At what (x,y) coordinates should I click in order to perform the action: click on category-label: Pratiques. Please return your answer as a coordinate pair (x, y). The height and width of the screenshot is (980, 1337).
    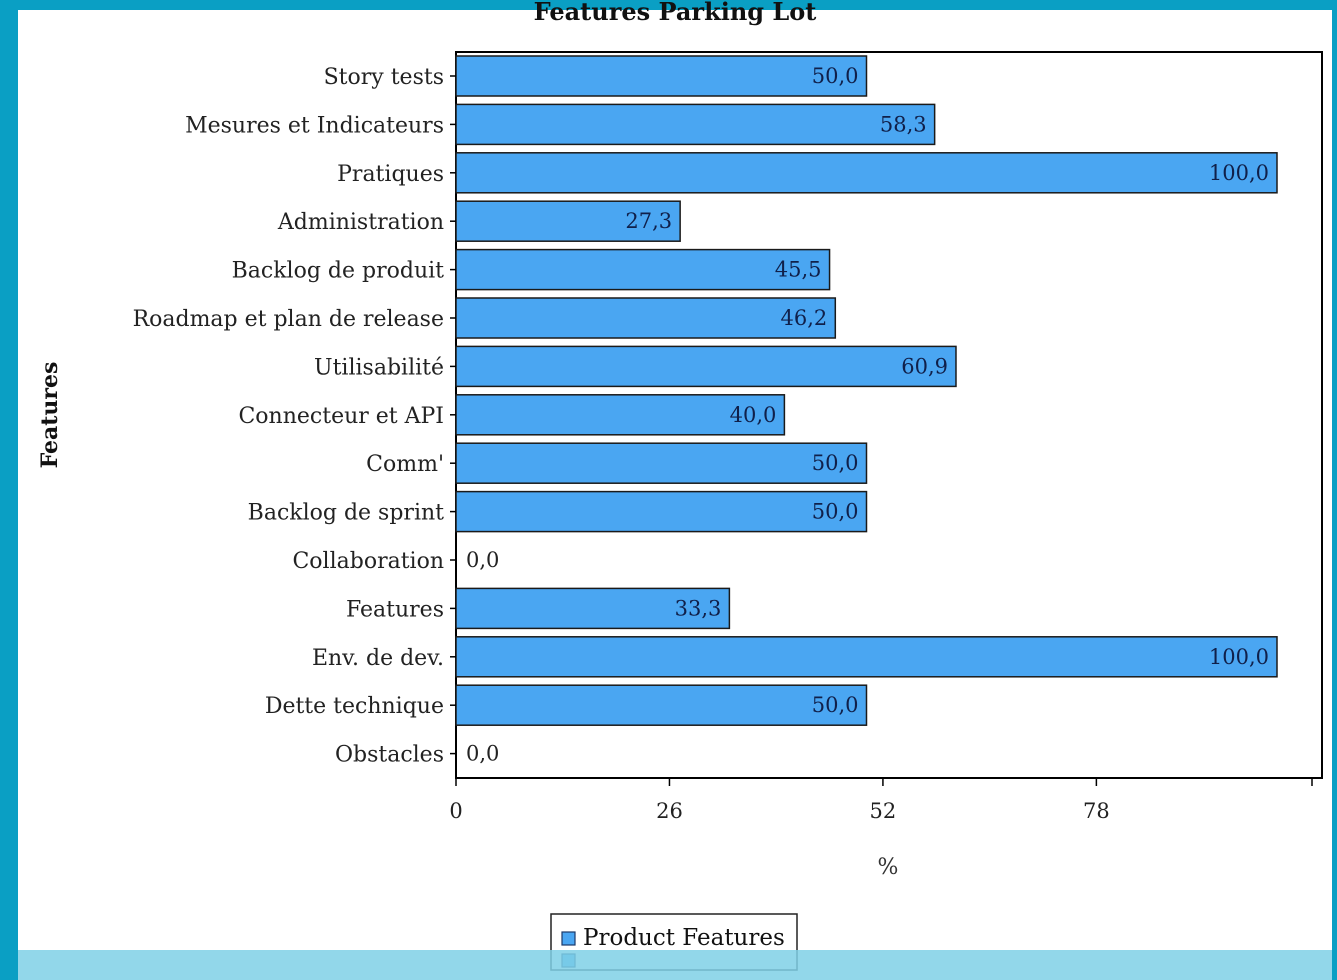
    Looking at the image, I should click on (390, 174).